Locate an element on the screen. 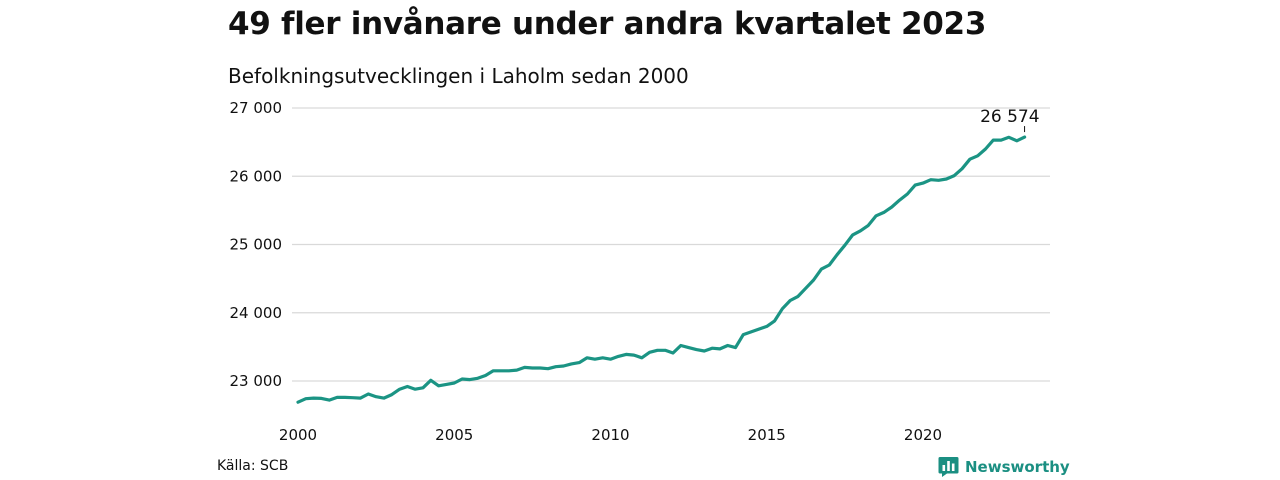 Image resolution: width=1280 pixels, height=480 pixels. x-axis-labels: 2000 2005 2010 2015 2020 is located at coordinates (610, 435).